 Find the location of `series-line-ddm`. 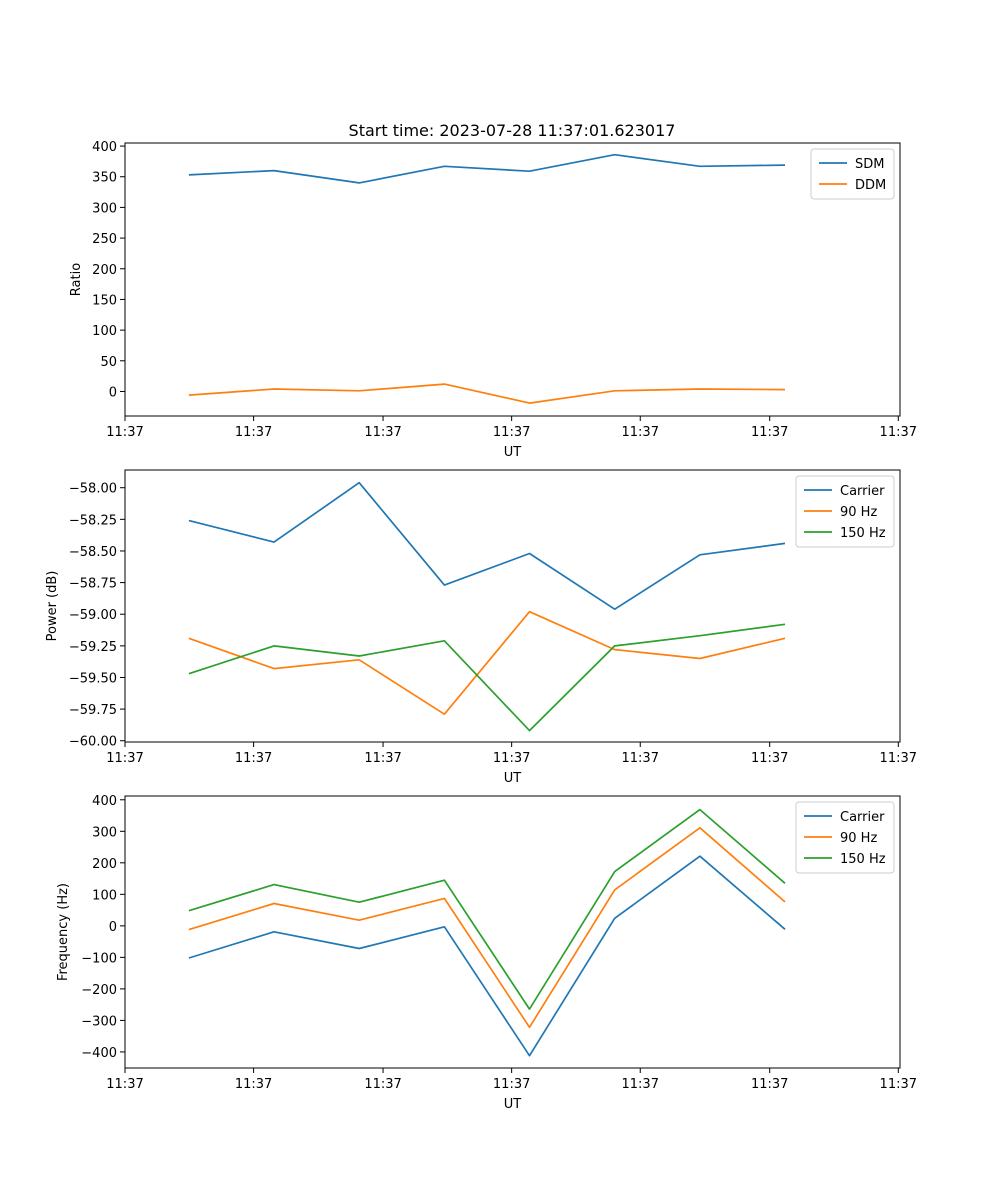

series-line-ddm is located at coordinates (487, 393).